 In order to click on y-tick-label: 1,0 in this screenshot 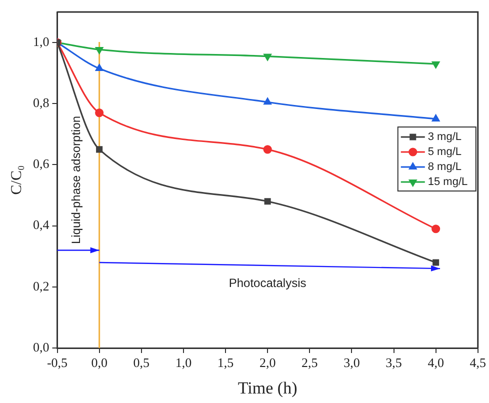, I will do `click(41, 41)`.